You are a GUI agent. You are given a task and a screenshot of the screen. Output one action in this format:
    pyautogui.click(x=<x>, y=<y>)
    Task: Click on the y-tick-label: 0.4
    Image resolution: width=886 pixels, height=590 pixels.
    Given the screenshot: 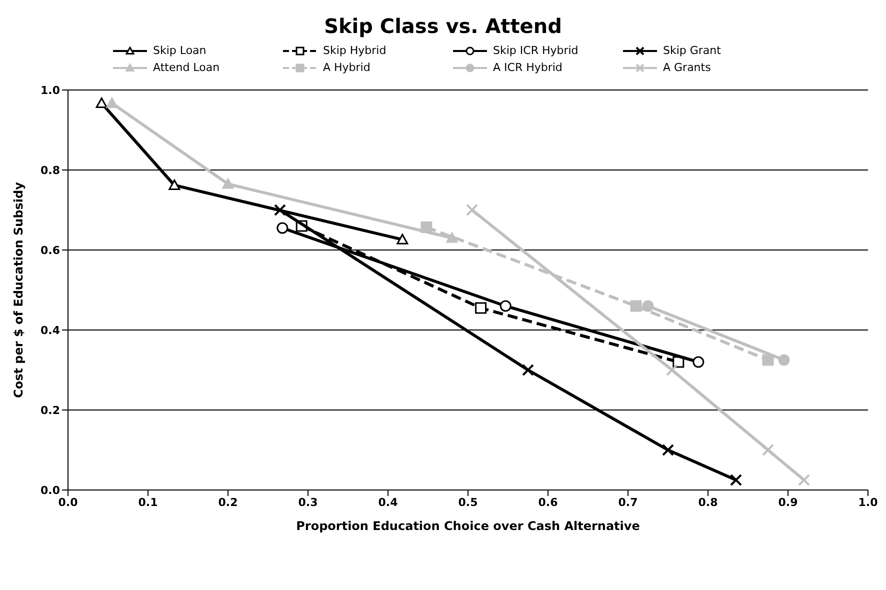 What is the action you would take?
    pyautogui.click(x=50, y=330)
    